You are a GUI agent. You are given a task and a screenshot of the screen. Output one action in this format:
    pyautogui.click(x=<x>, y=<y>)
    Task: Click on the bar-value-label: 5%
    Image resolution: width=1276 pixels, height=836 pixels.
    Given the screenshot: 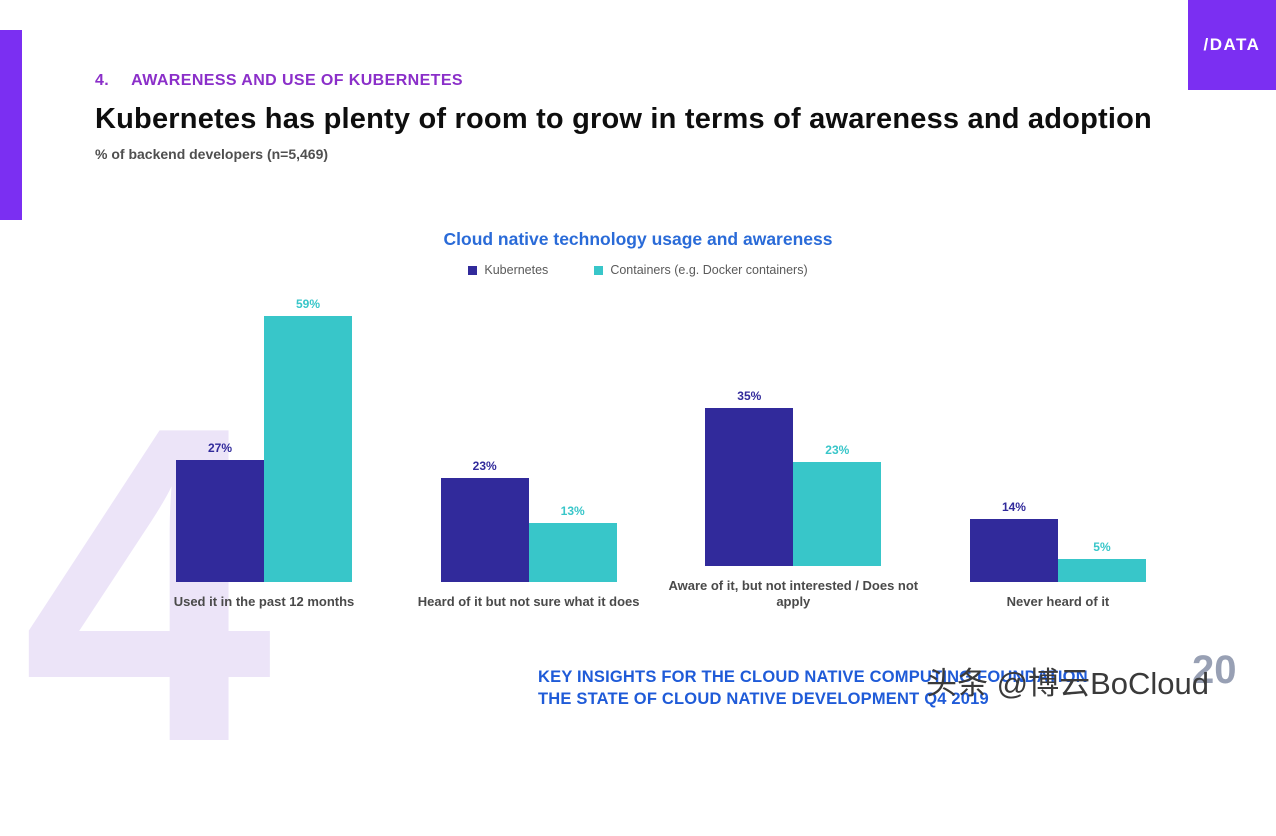 What is the action you would take?
    pyautogui.click(x=1102, y=546)
    